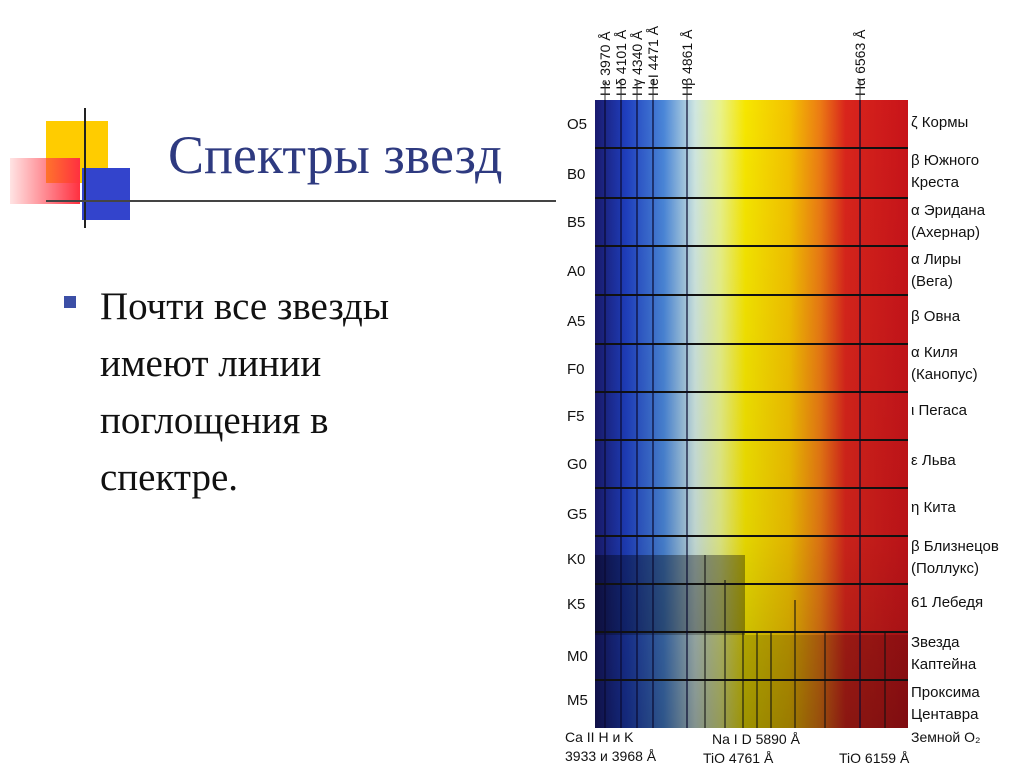  I want to click on spectral-class-label: G5, so click(577, 514).